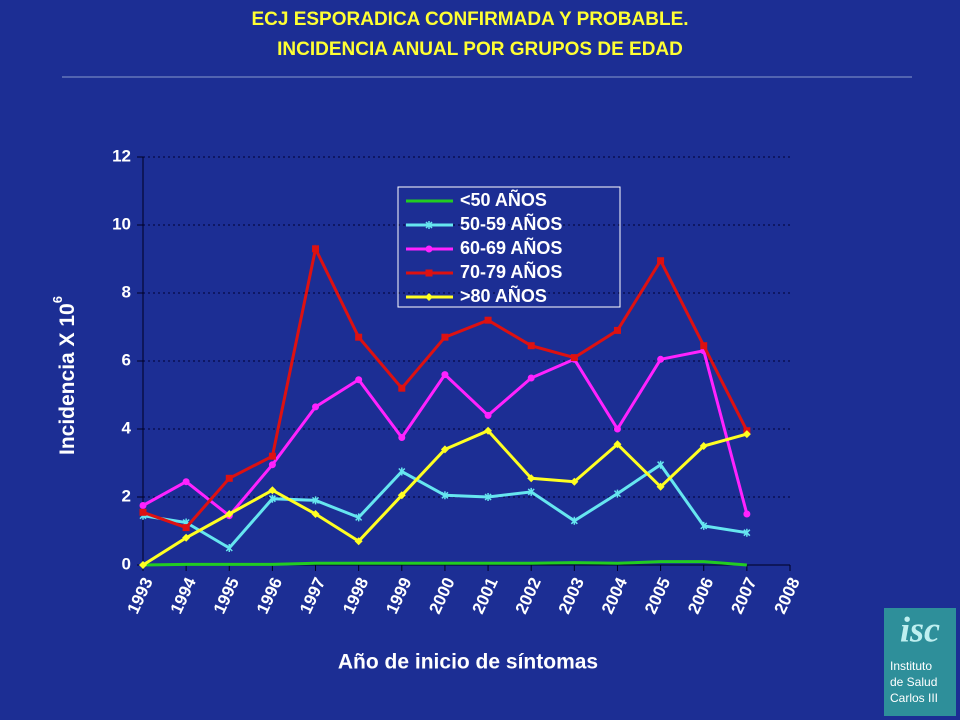 The image size is (960, 720). I want to click on logo-box, so click(920, 662).